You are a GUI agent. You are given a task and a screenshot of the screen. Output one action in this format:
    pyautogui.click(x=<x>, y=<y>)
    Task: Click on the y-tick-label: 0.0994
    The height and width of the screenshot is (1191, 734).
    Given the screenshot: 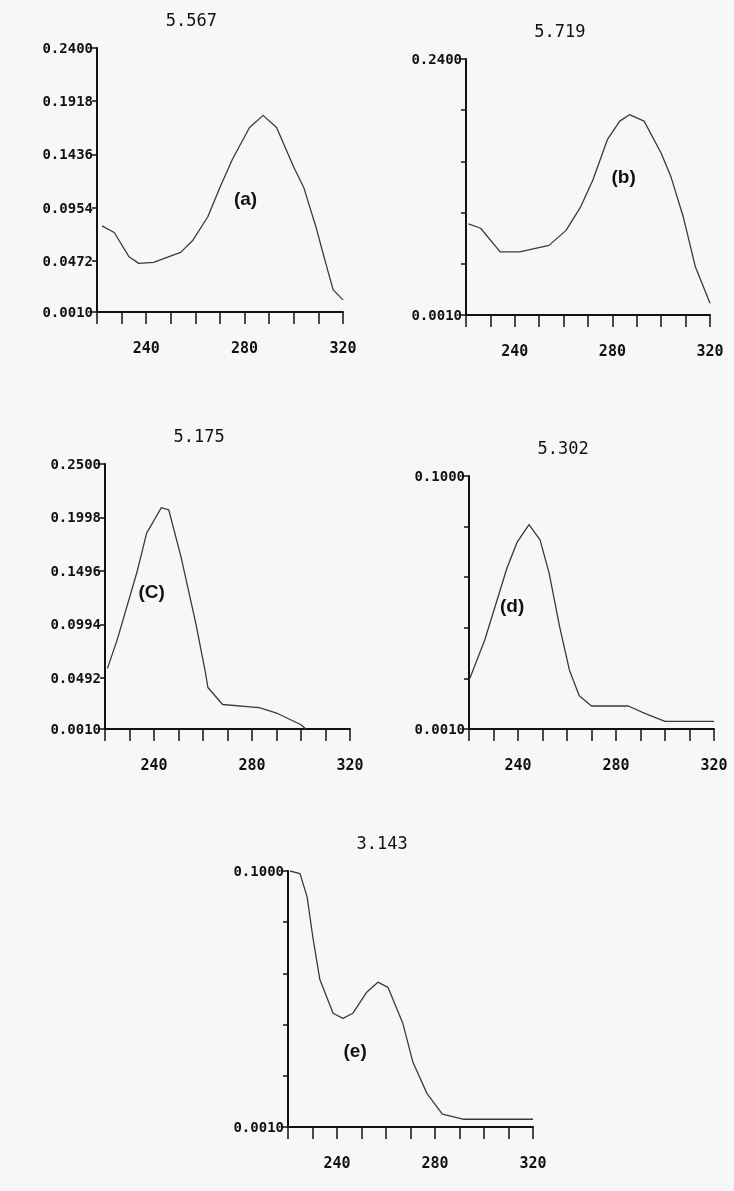 What is the action you would take?
    pyautogui.click(x=75, y=624)
    